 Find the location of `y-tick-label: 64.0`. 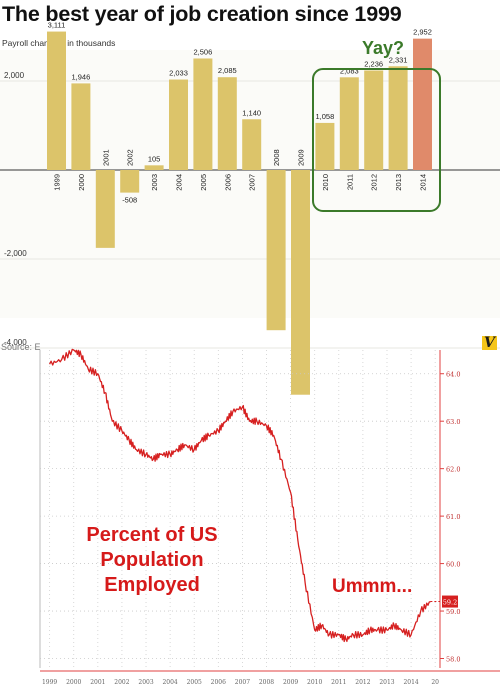

y-tick-label: 64.0 is located at coordinates (453, 375).